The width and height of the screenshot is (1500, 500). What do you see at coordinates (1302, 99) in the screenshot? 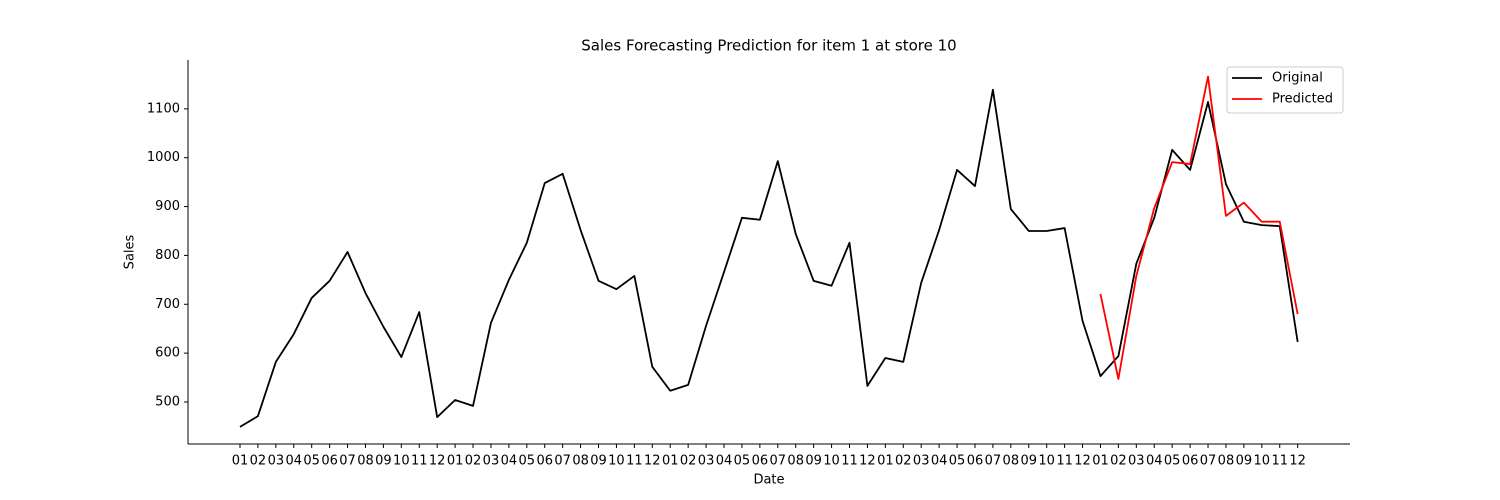
I see `legend-label: Predicted` at bounding box center [1302, 99].